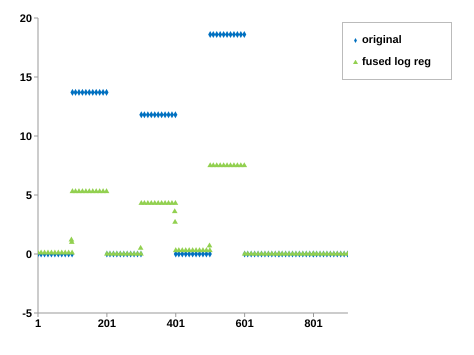 This screenshot has width=474, height=355. What do you see at coordinates (313, 324) in the screenshot?
I see `x-tick-label: 801` at bounding box center [313, 324].